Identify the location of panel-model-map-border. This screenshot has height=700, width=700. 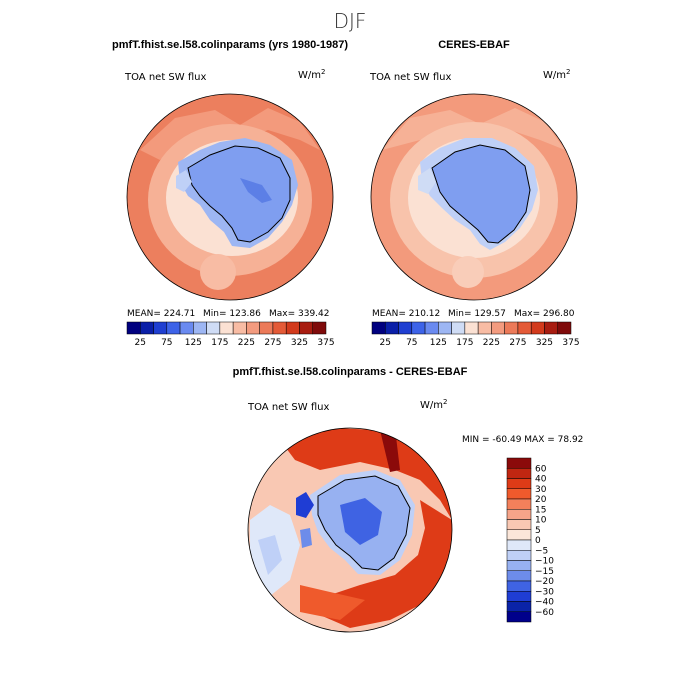
(230, 197).